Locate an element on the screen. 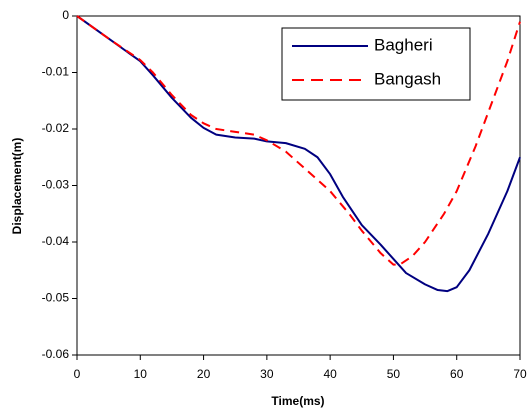 This screenshot has width=528, height=414. y-axis-label: Displacement(m) is located at coordinates (17, 186).